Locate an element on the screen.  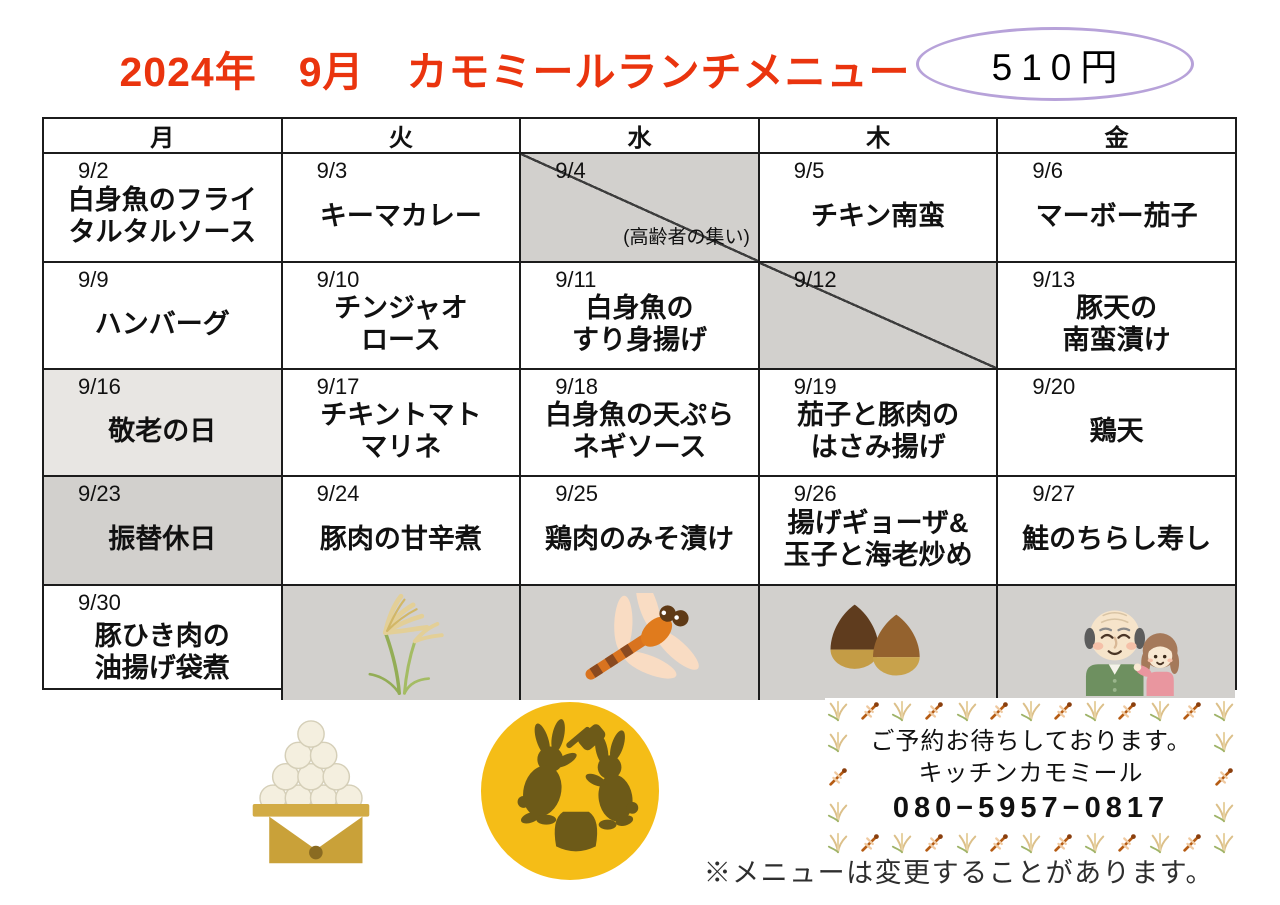
cell-menu: 敬老の日 is located at coordinates (162, 431).